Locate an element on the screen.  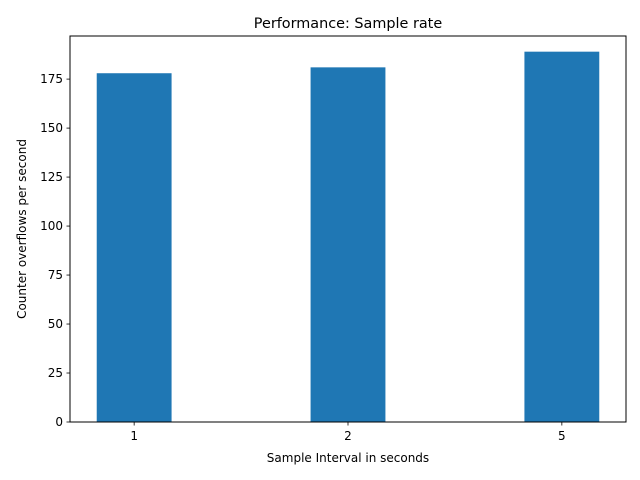
y-tick-label: 175 is located at coordinates (51, 79).